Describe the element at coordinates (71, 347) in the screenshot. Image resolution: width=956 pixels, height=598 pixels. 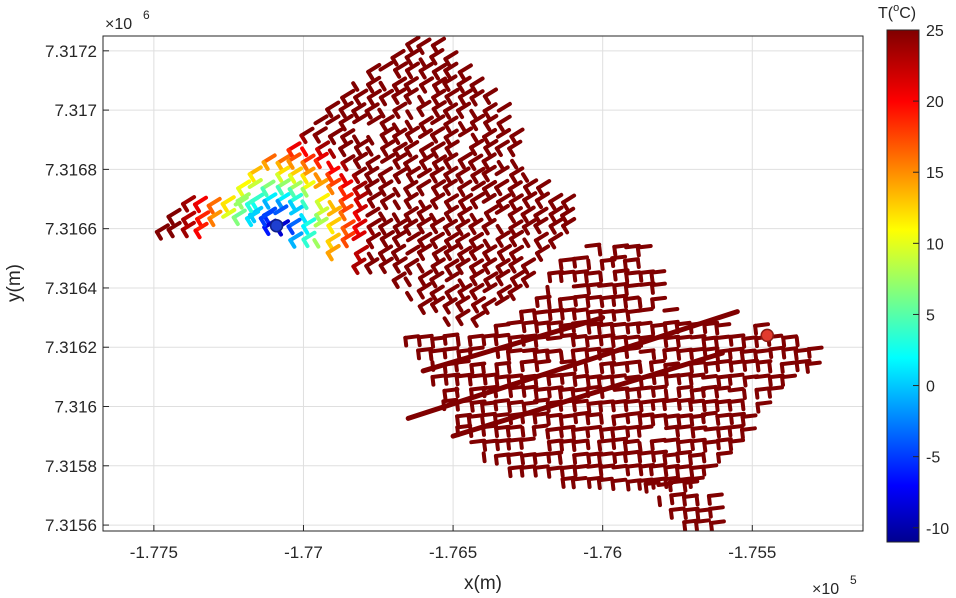
I see `y-tick-label: 7.3162` at that location.